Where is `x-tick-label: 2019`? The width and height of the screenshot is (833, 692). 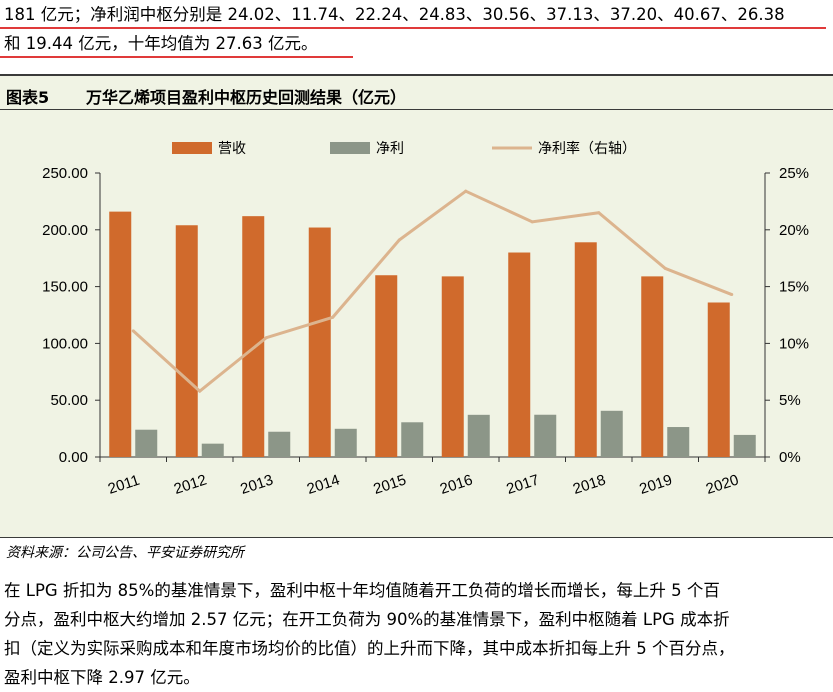
x-tick-label: 2019 is located at coordinates (655, 484).